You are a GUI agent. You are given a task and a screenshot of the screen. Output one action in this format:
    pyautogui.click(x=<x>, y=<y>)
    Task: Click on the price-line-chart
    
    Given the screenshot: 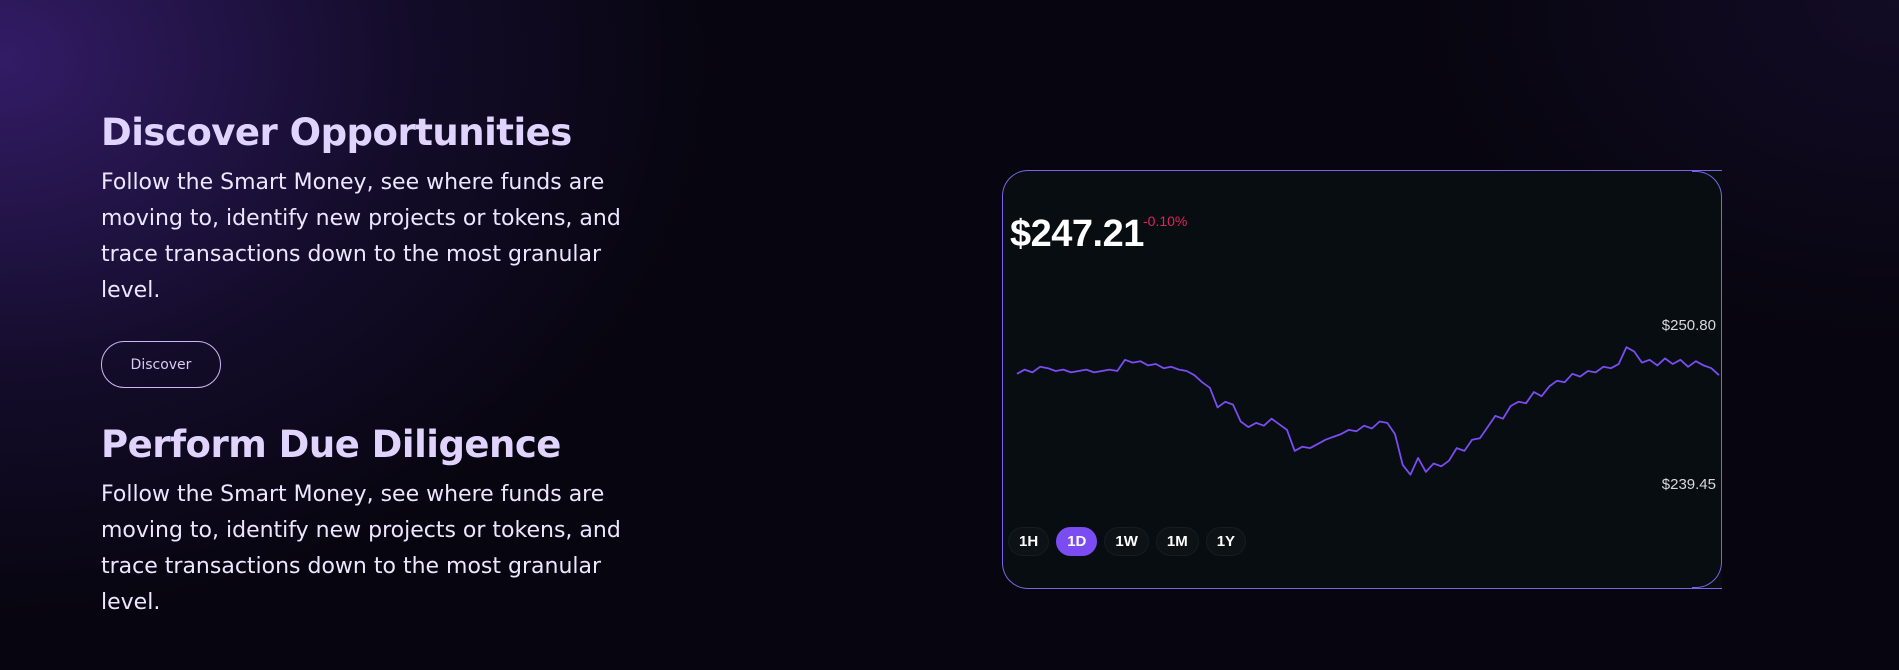 What is the action you would take?
    pyautogui.click(x=1368, y=411)
    